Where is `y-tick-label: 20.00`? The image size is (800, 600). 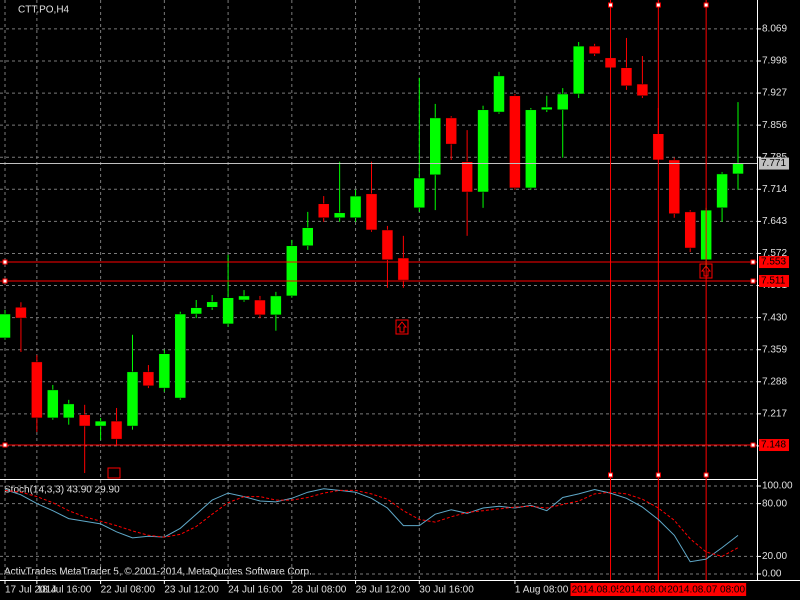
y-tick-label: 20.00 is located at coordinates (774, 556).